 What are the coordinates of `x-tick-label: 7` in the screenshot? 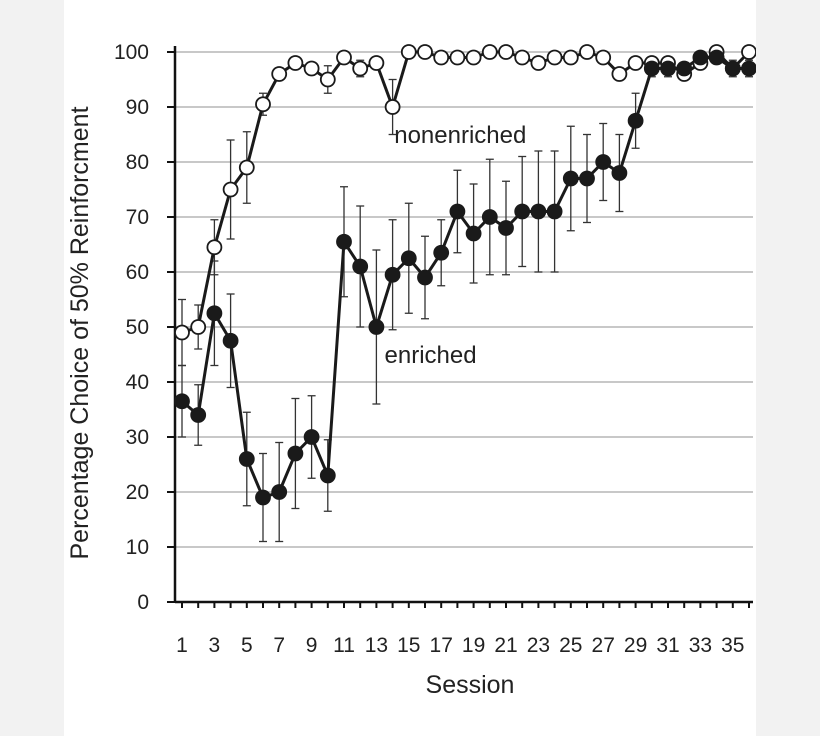 It's located at (279, 645).